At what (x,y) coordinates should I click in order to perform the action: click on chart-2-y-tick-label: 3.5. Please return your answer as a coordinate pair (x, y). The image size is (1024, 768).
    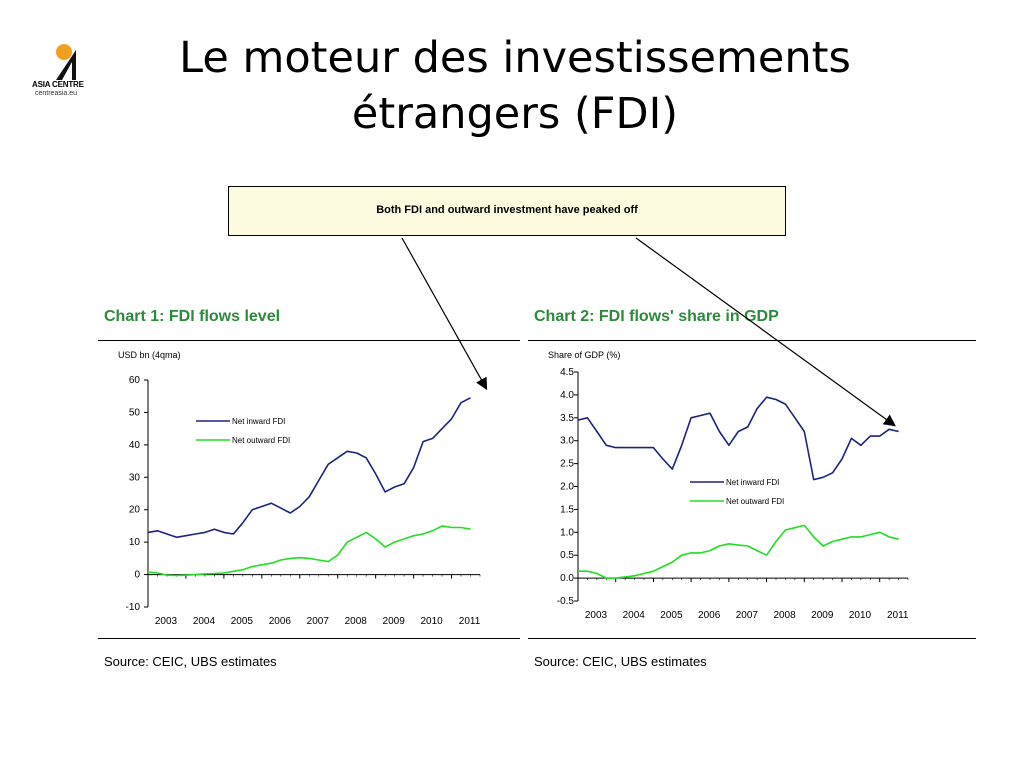
    Looking at the image, I should click on (567, 418).